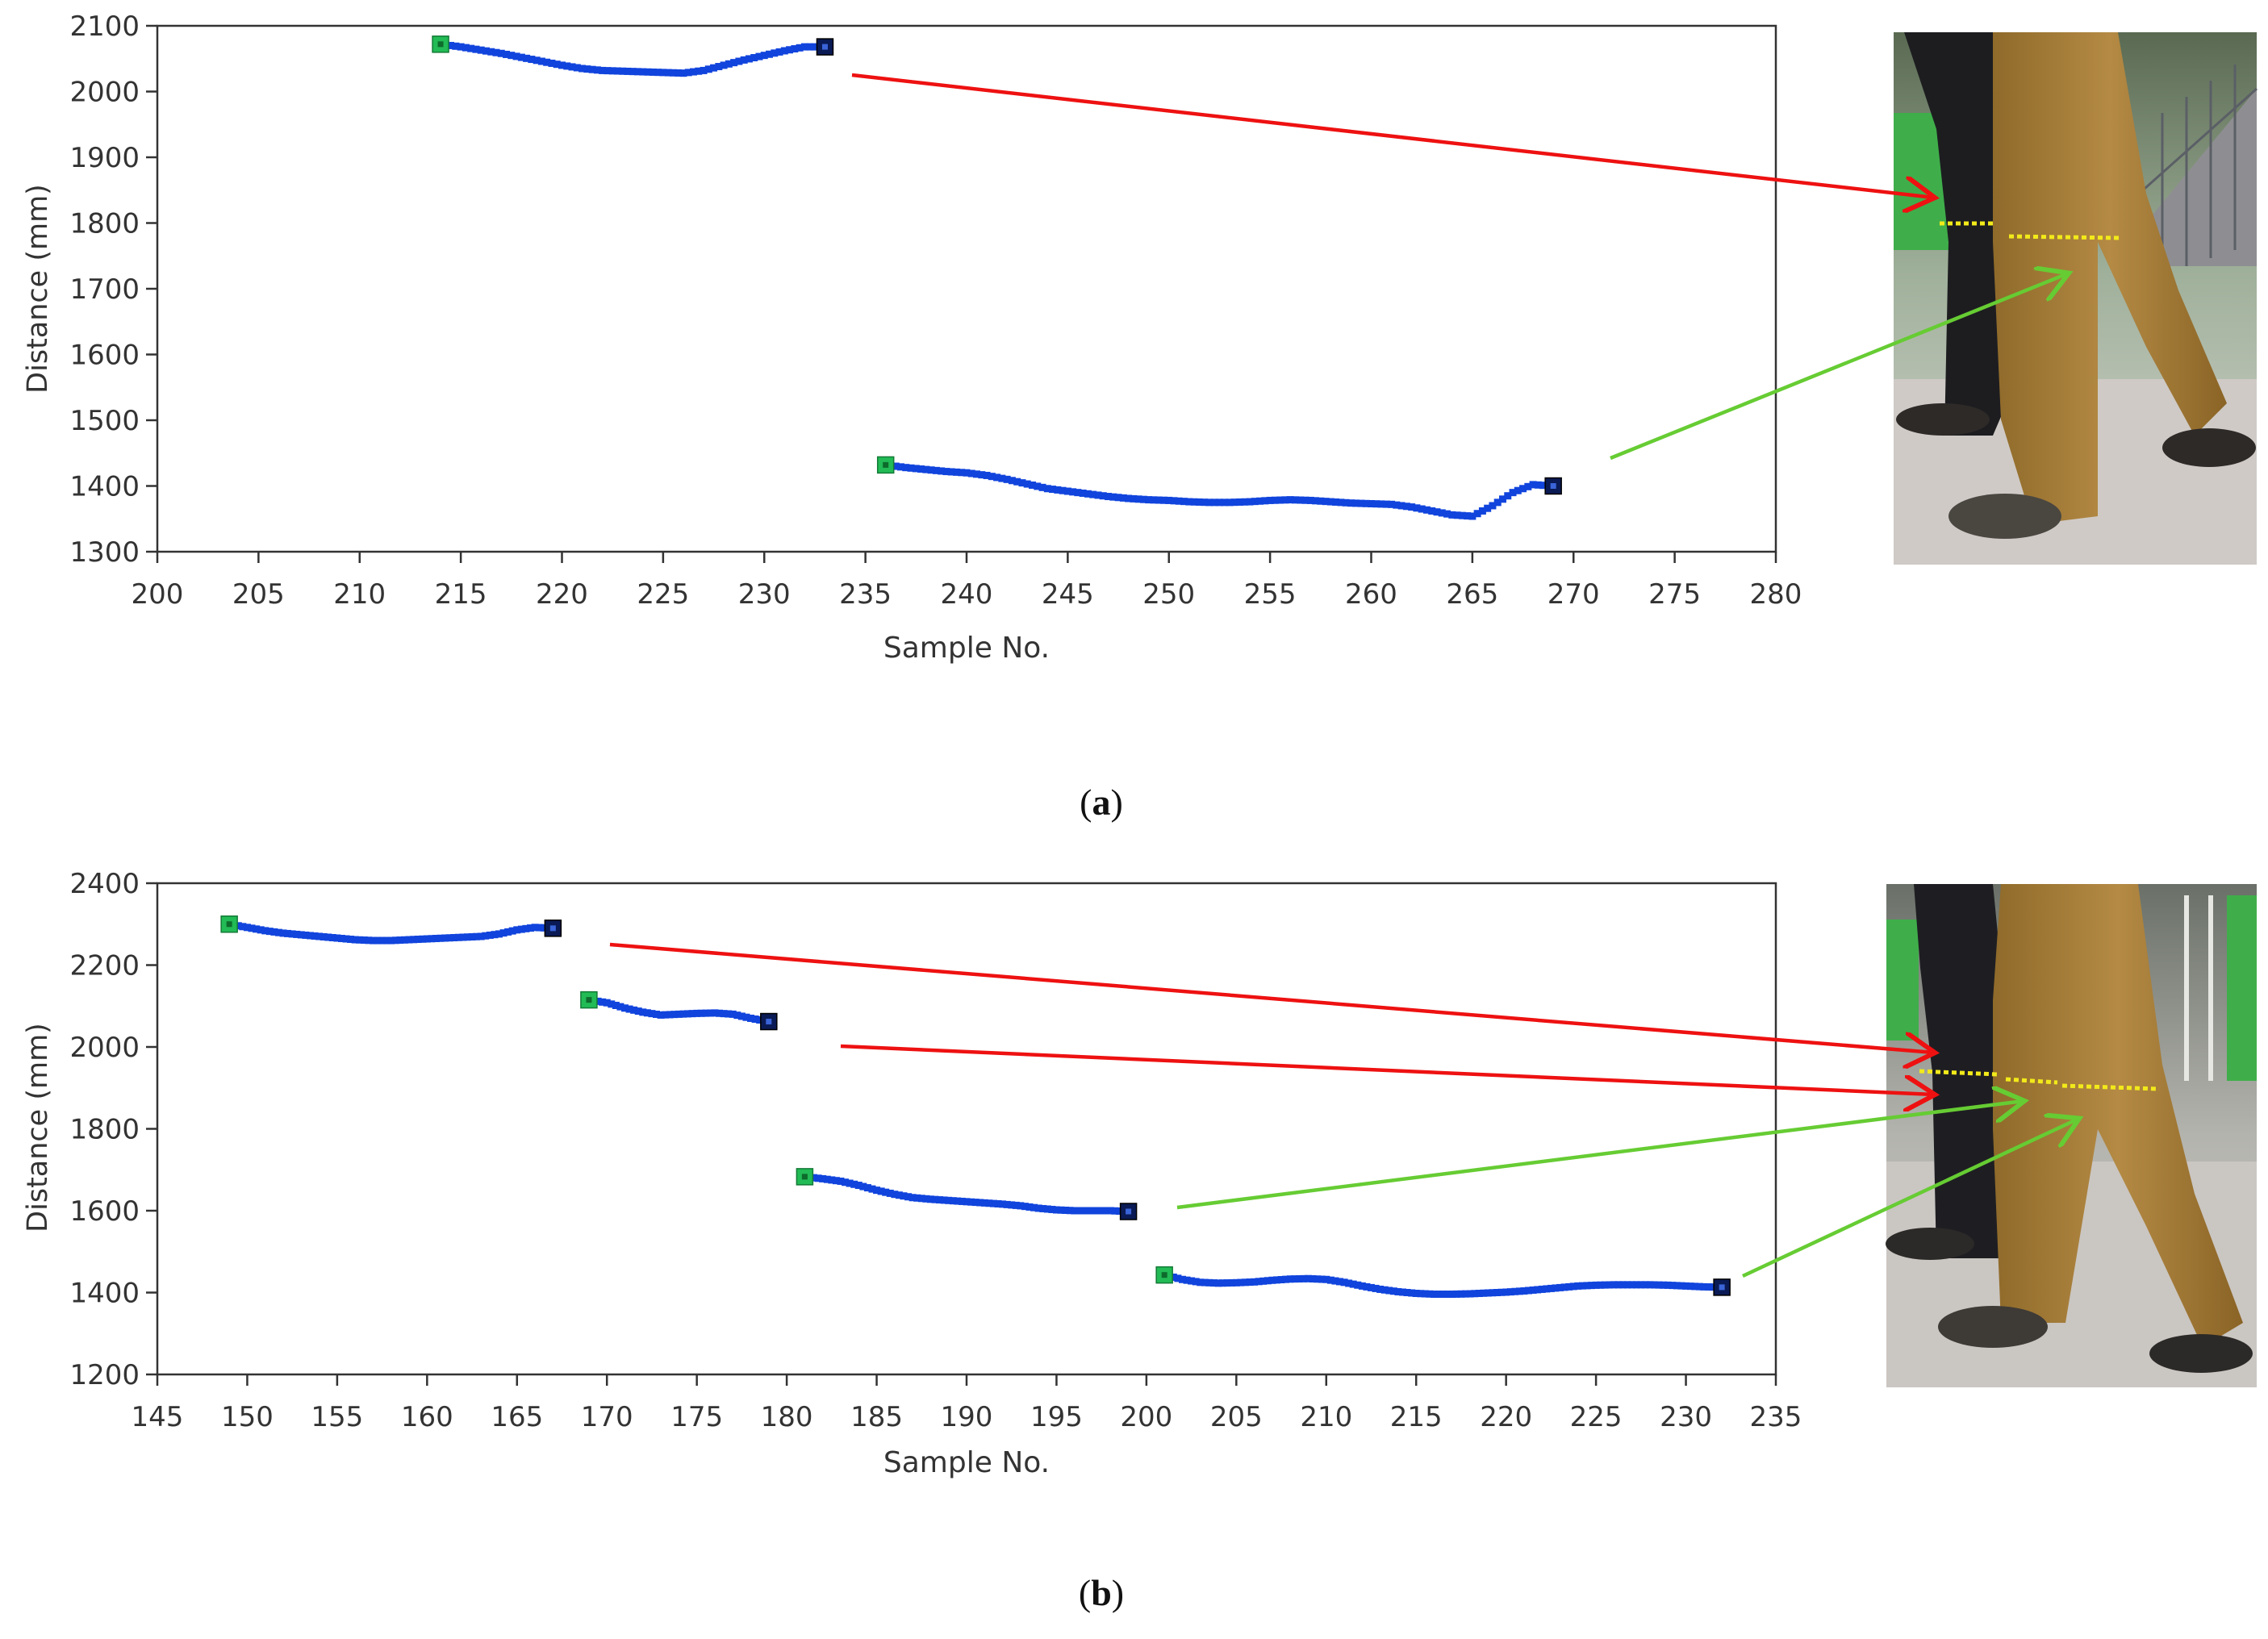 The width and height of the screenshot is (2268, 1639). Describe the element at coordinates (104, 966) in the screenshot. I see `y-tick-label: 2200` at that location.